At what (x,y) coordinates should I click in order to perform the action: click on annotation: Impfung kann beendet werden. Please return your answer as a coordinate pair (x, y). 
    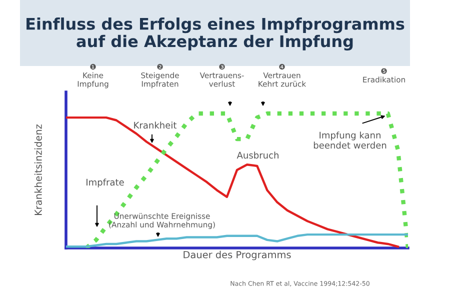
    Looking at the image, I should click on (350, 140).